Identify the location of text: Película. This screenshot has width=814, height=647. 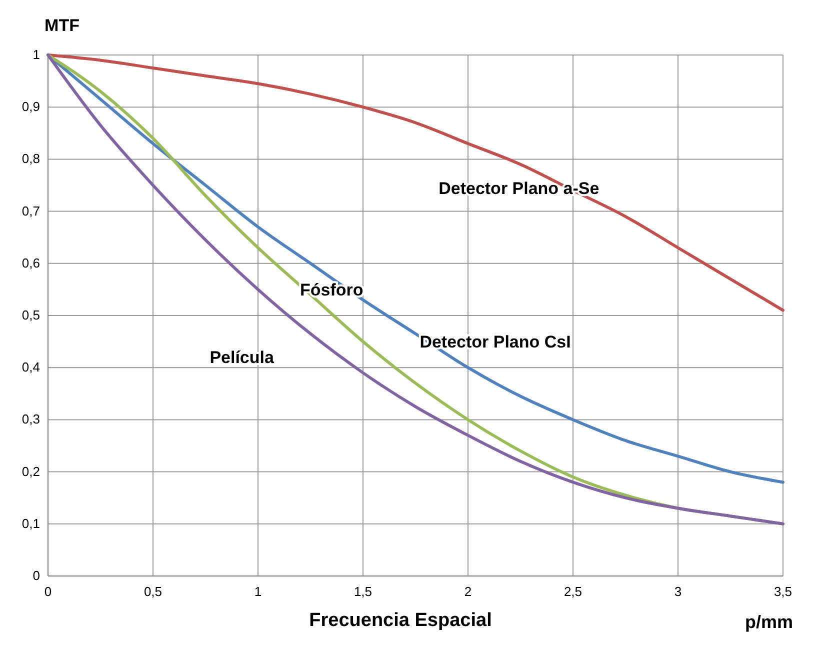
(242, 358).